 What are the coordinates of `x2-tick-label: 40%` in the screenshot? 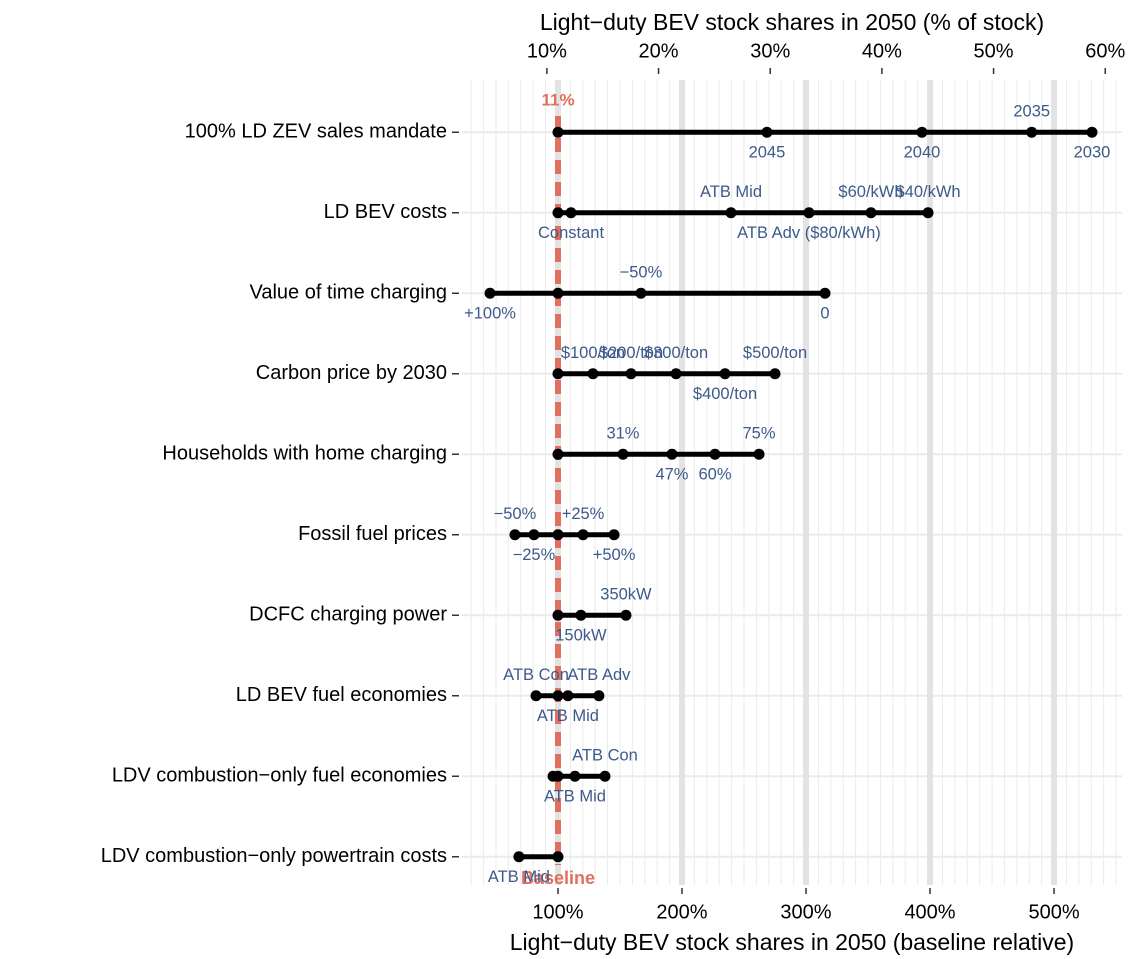 It's located at (882, 51).